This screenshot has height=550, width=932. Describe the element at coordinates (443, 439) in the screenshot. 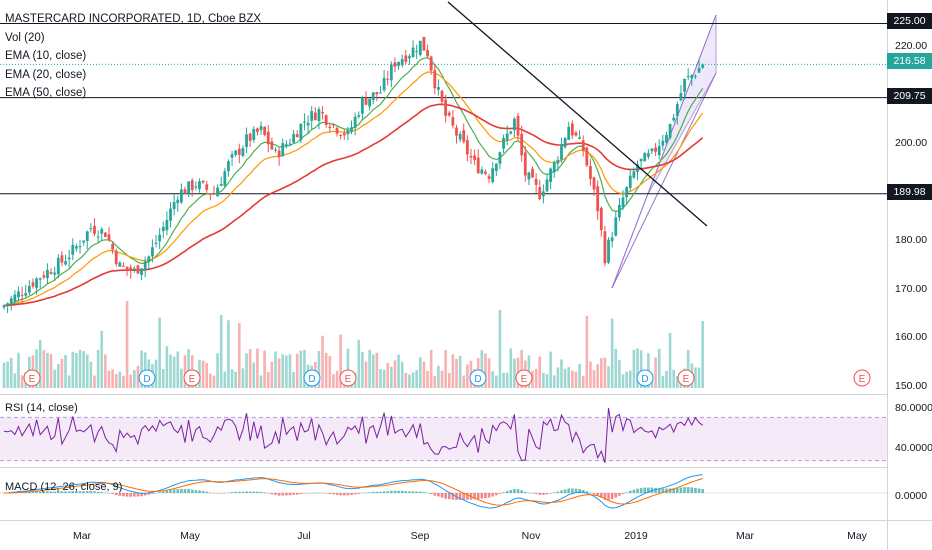

I see `rsi-band` at that location.